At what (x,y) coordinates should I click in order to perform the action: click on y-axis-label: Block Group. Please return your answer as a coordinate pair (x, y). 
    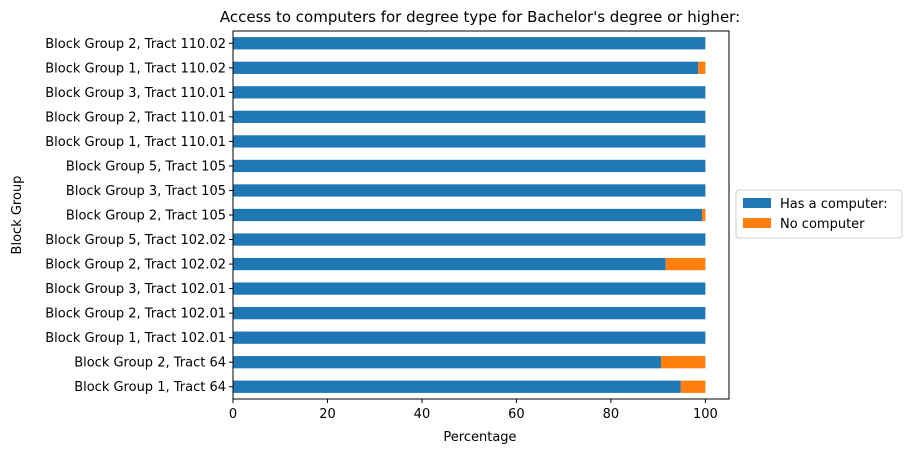
    Looking at the image, I should click on (17, 215).